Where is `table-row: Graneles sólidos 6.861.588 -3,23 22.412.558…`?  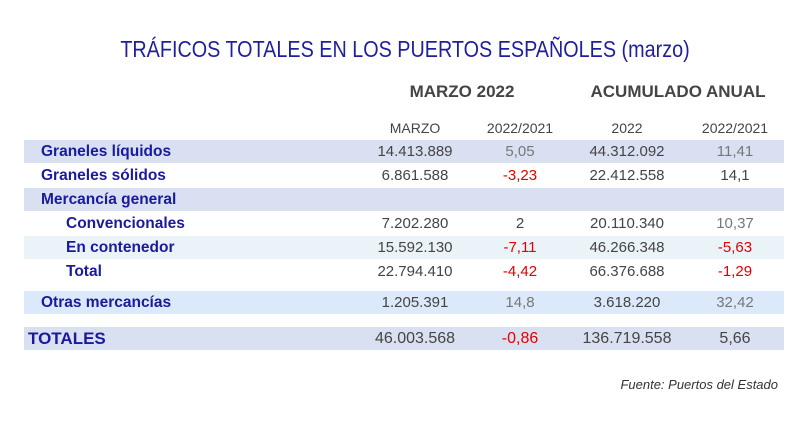
table-row: Graneles sólidos 6.861.588 -3,23 22.412.558… is located at coordinates (404, 175).